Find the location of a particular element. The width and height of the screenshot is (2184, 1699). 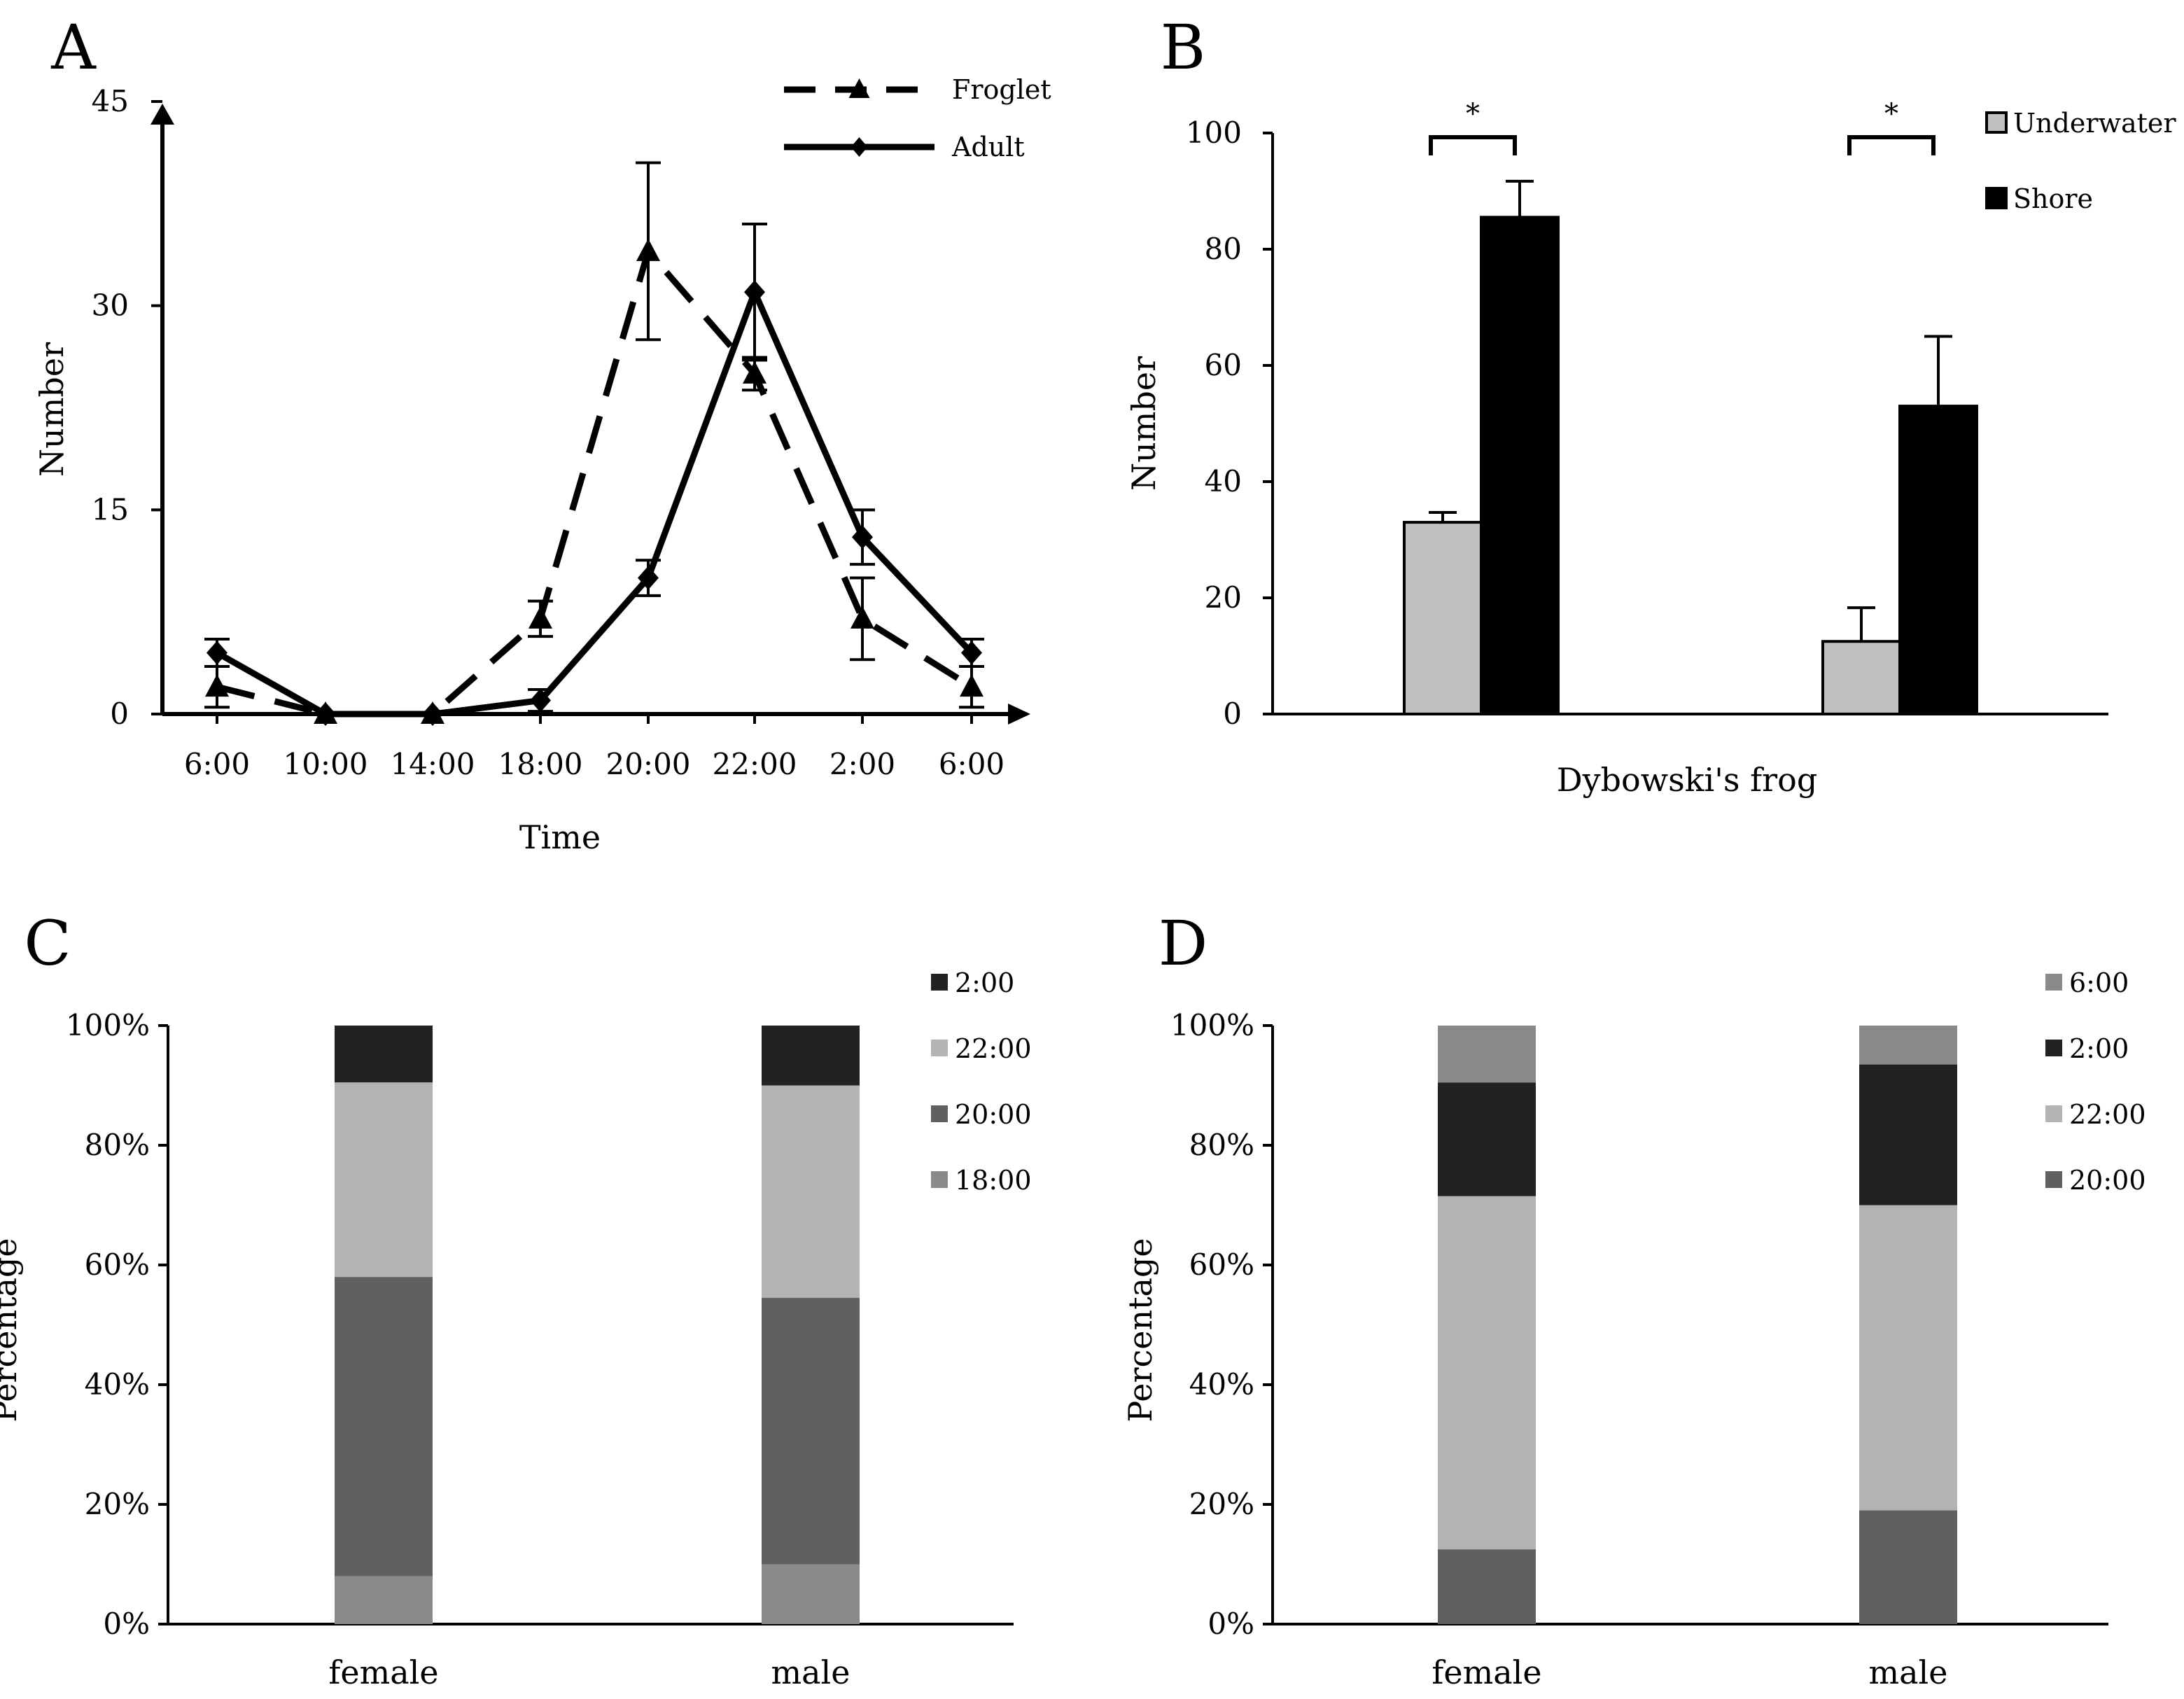

panel-letter-c: C is located at coordinates (47, 943).